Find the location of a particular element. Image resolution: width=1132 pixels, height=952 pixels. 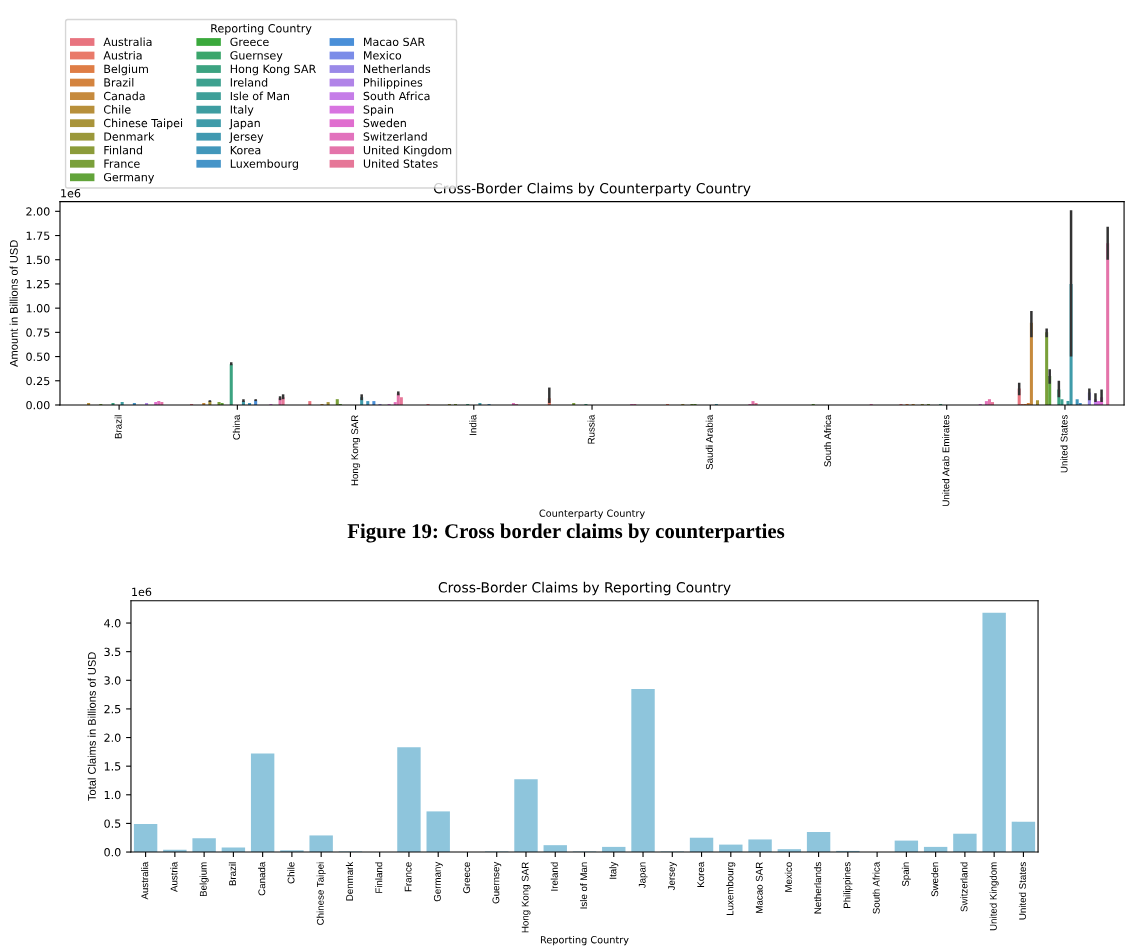

x-tick-label: Chinese Taipei is located at coordinates (321, 893).